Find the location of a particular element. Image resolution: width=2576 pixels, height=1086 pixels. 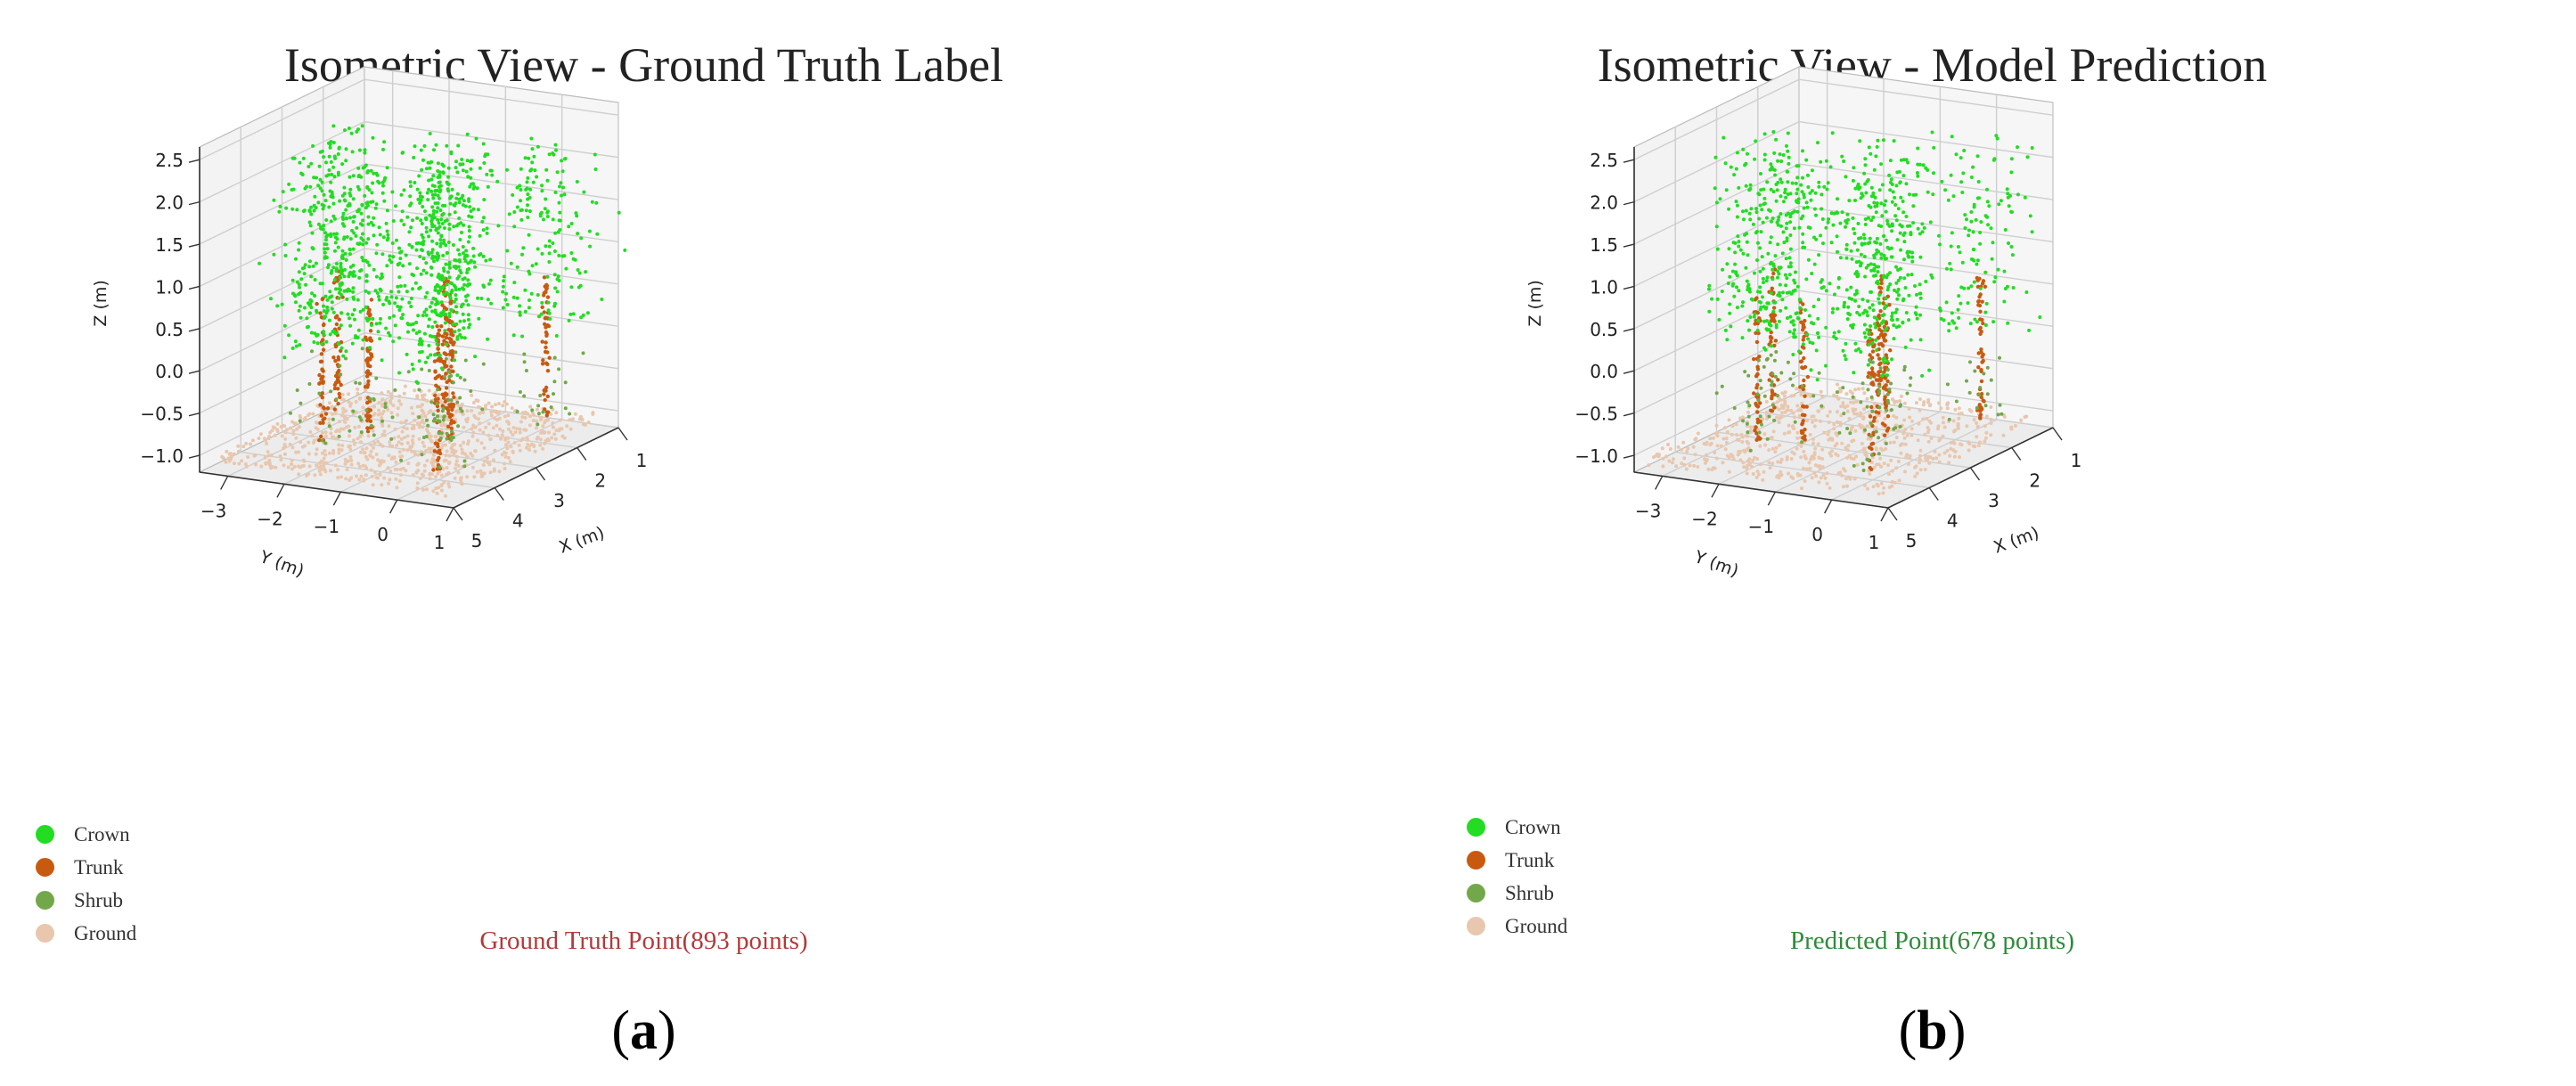

z-tick-label: 1.0 is located at coordinates (169, 287).